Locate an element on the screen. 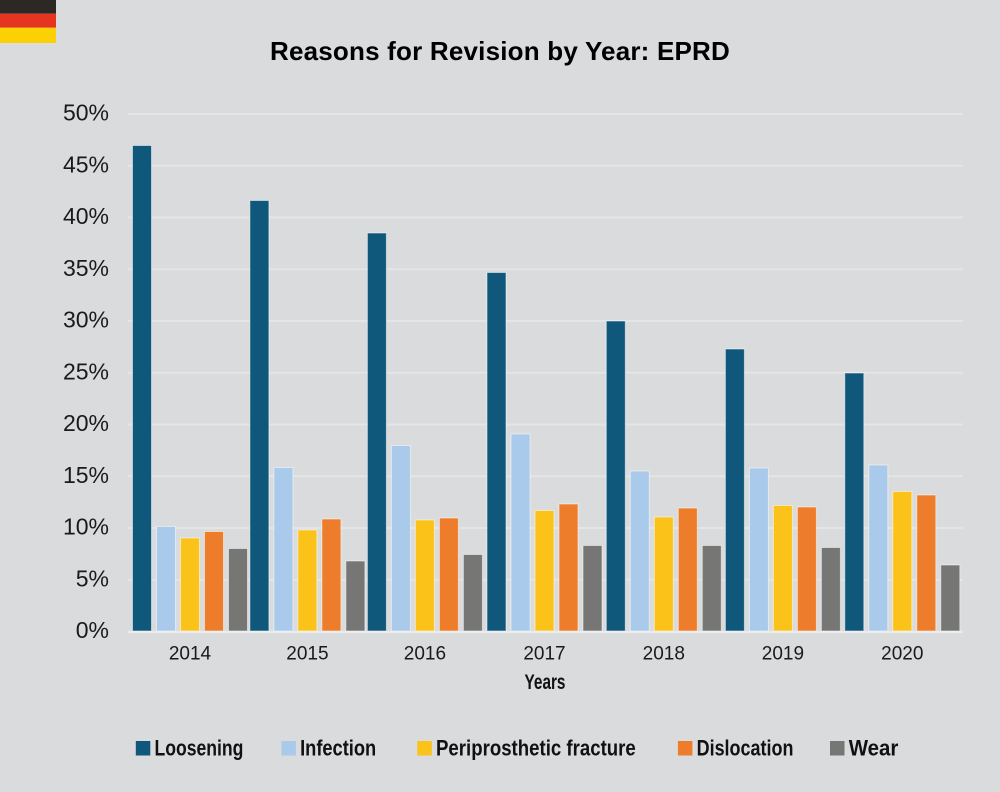  svg-text: 0% is located at coordinates (92, 630).